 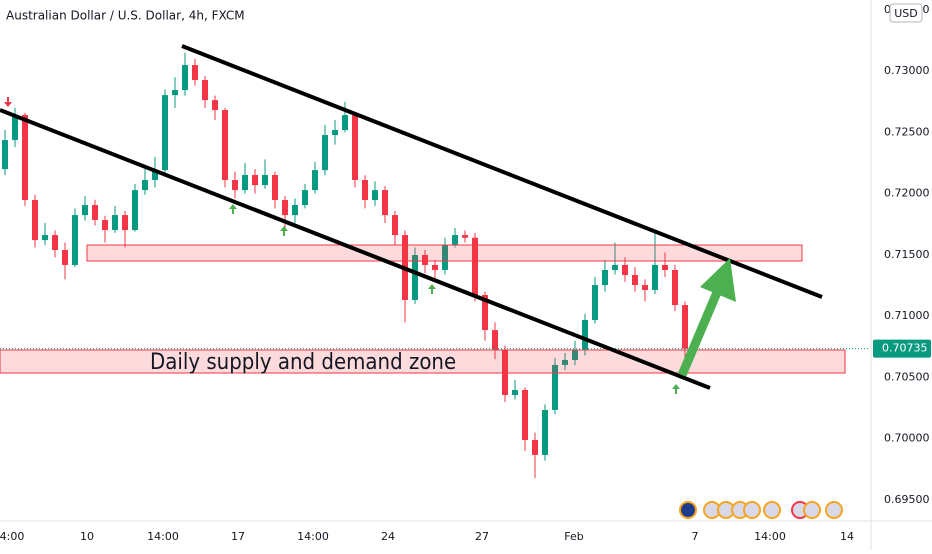 I want to click on zone-lower, so click(x=423, y=361).